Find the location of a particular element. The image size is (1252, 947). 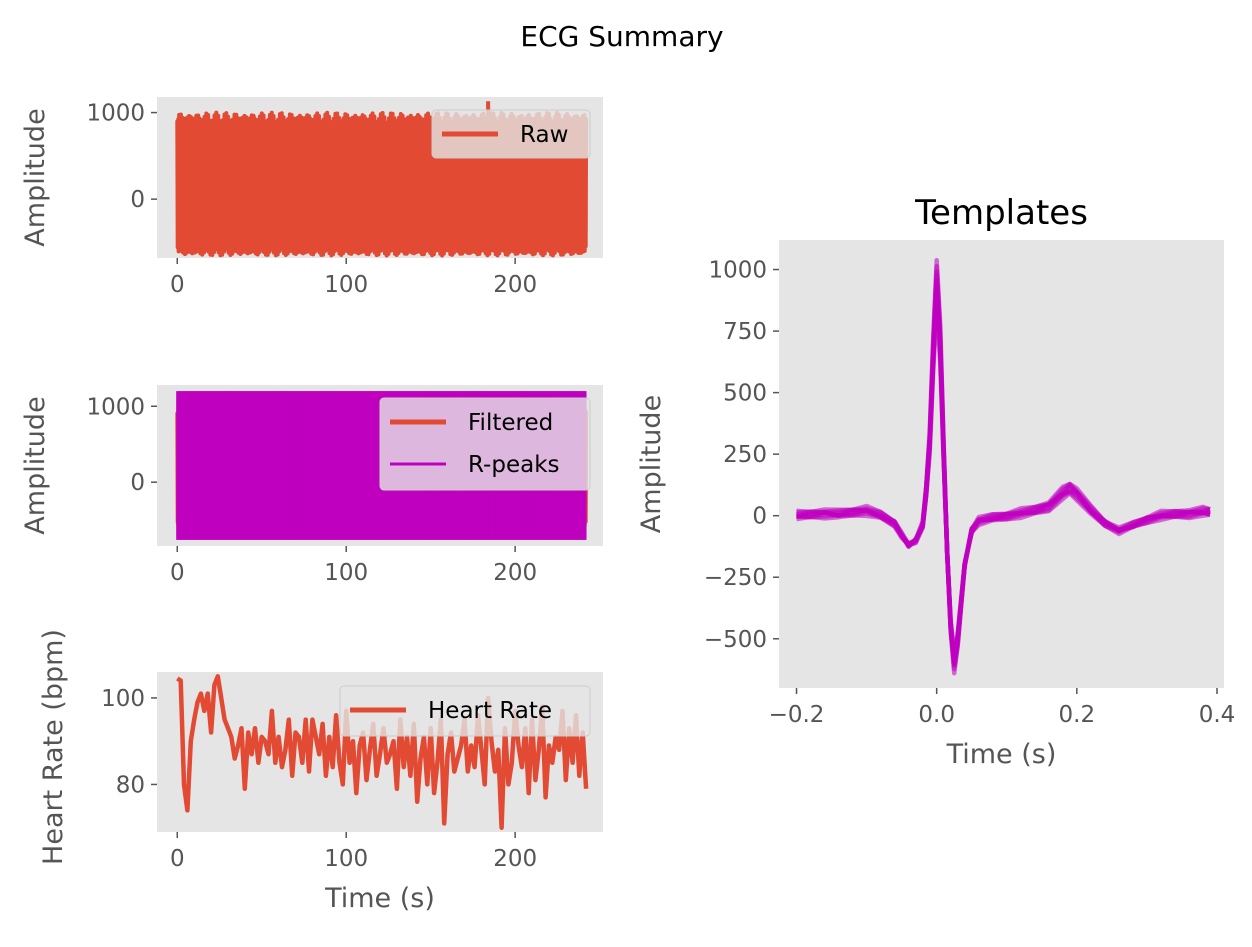

x-tick-label-filtered: 0 is located at coordinates (177, 573).